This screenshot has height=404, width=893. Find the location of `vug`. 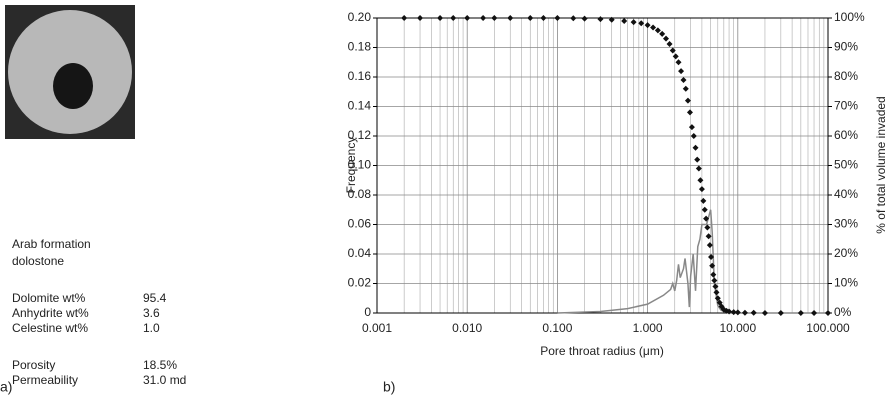

vug is located at coordinates (73, 86).